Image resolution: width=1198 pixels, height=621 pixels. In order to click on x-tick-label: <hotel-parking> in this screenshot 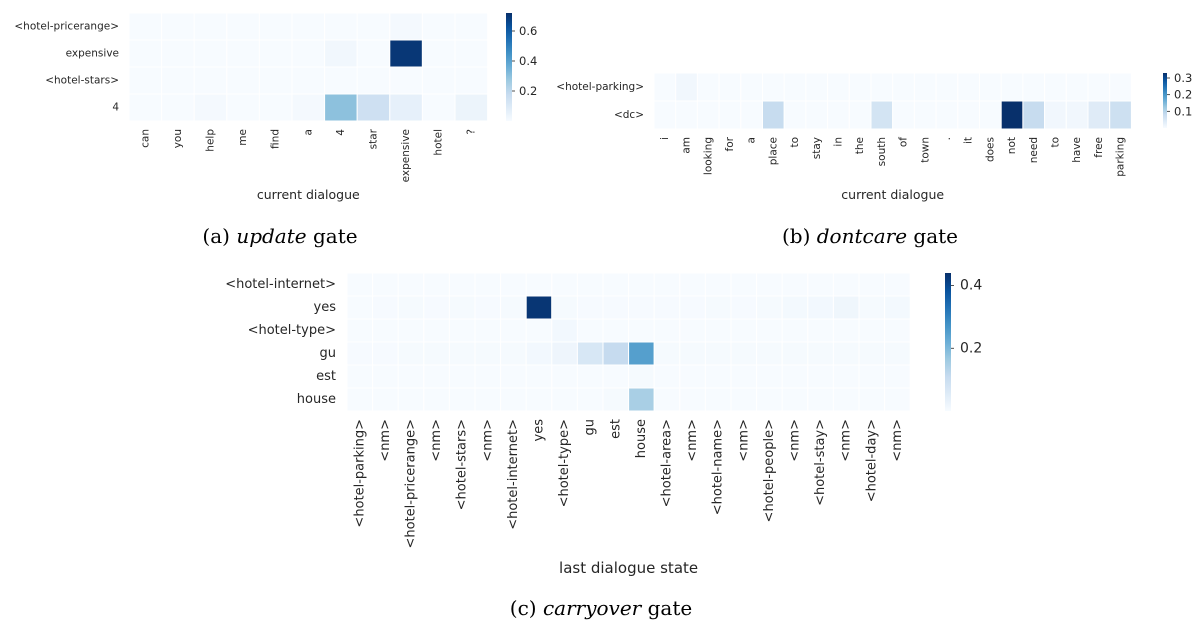, I will do `click(359, 473)`.